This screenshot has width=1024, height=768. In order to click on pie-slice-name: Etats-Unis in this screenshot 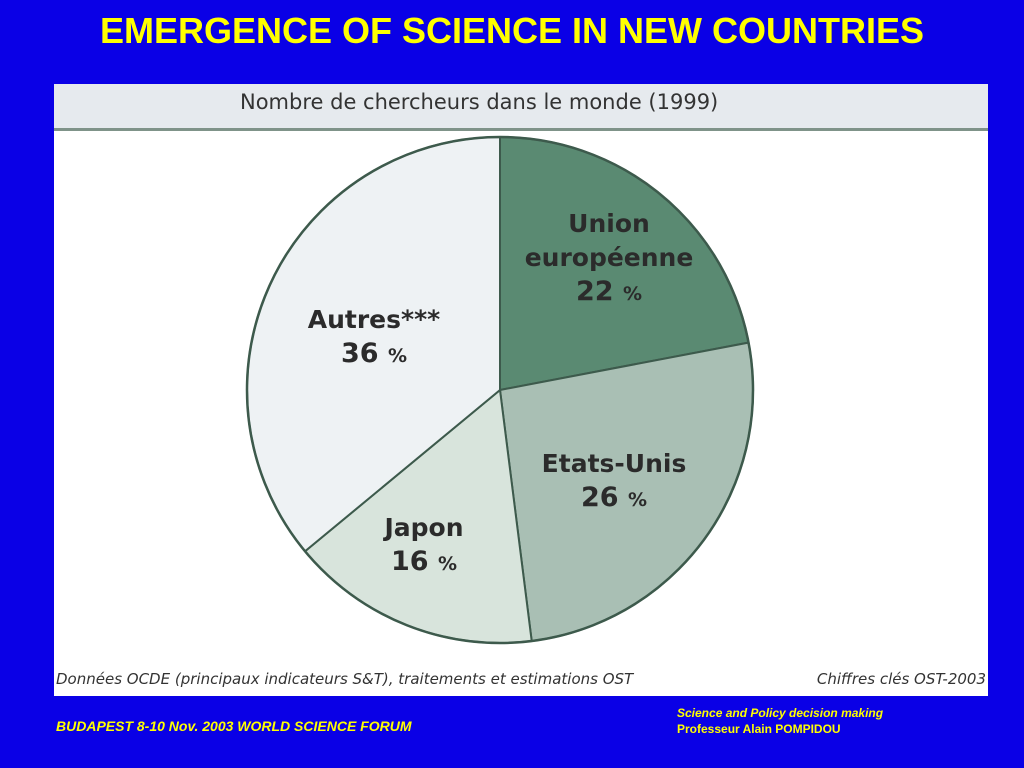, I will do `click(614, 463)`.